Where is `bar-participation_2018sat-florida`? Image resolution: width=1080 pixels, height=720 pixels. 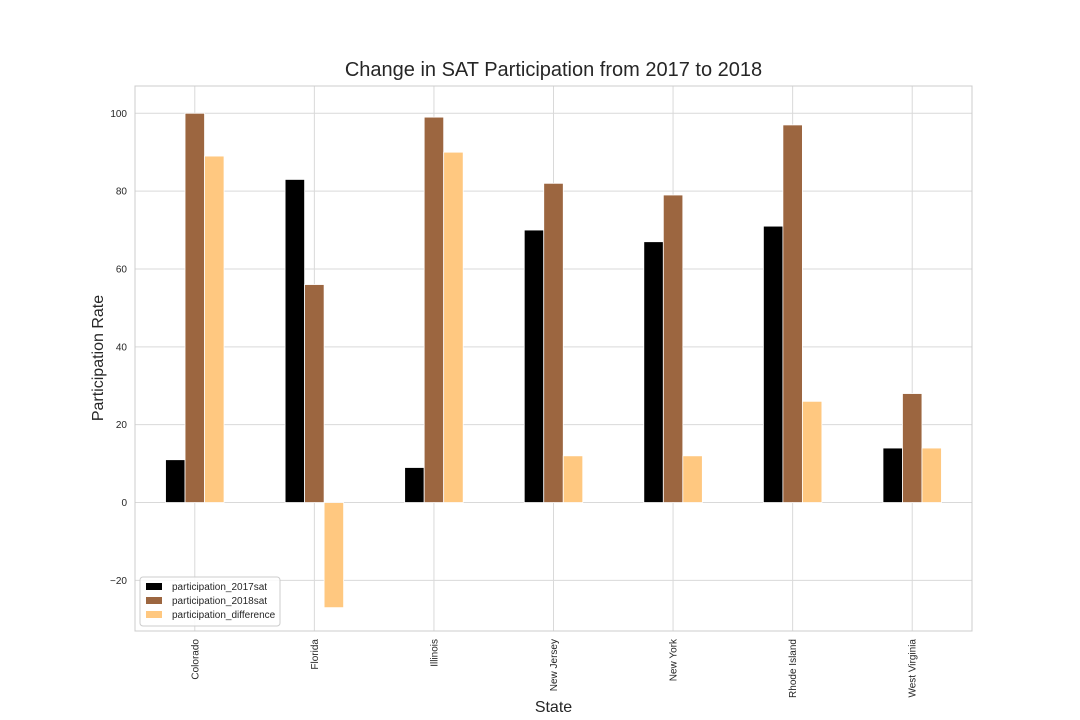
bar-participation_2018sat-florida is located at coordinates (314, 393).